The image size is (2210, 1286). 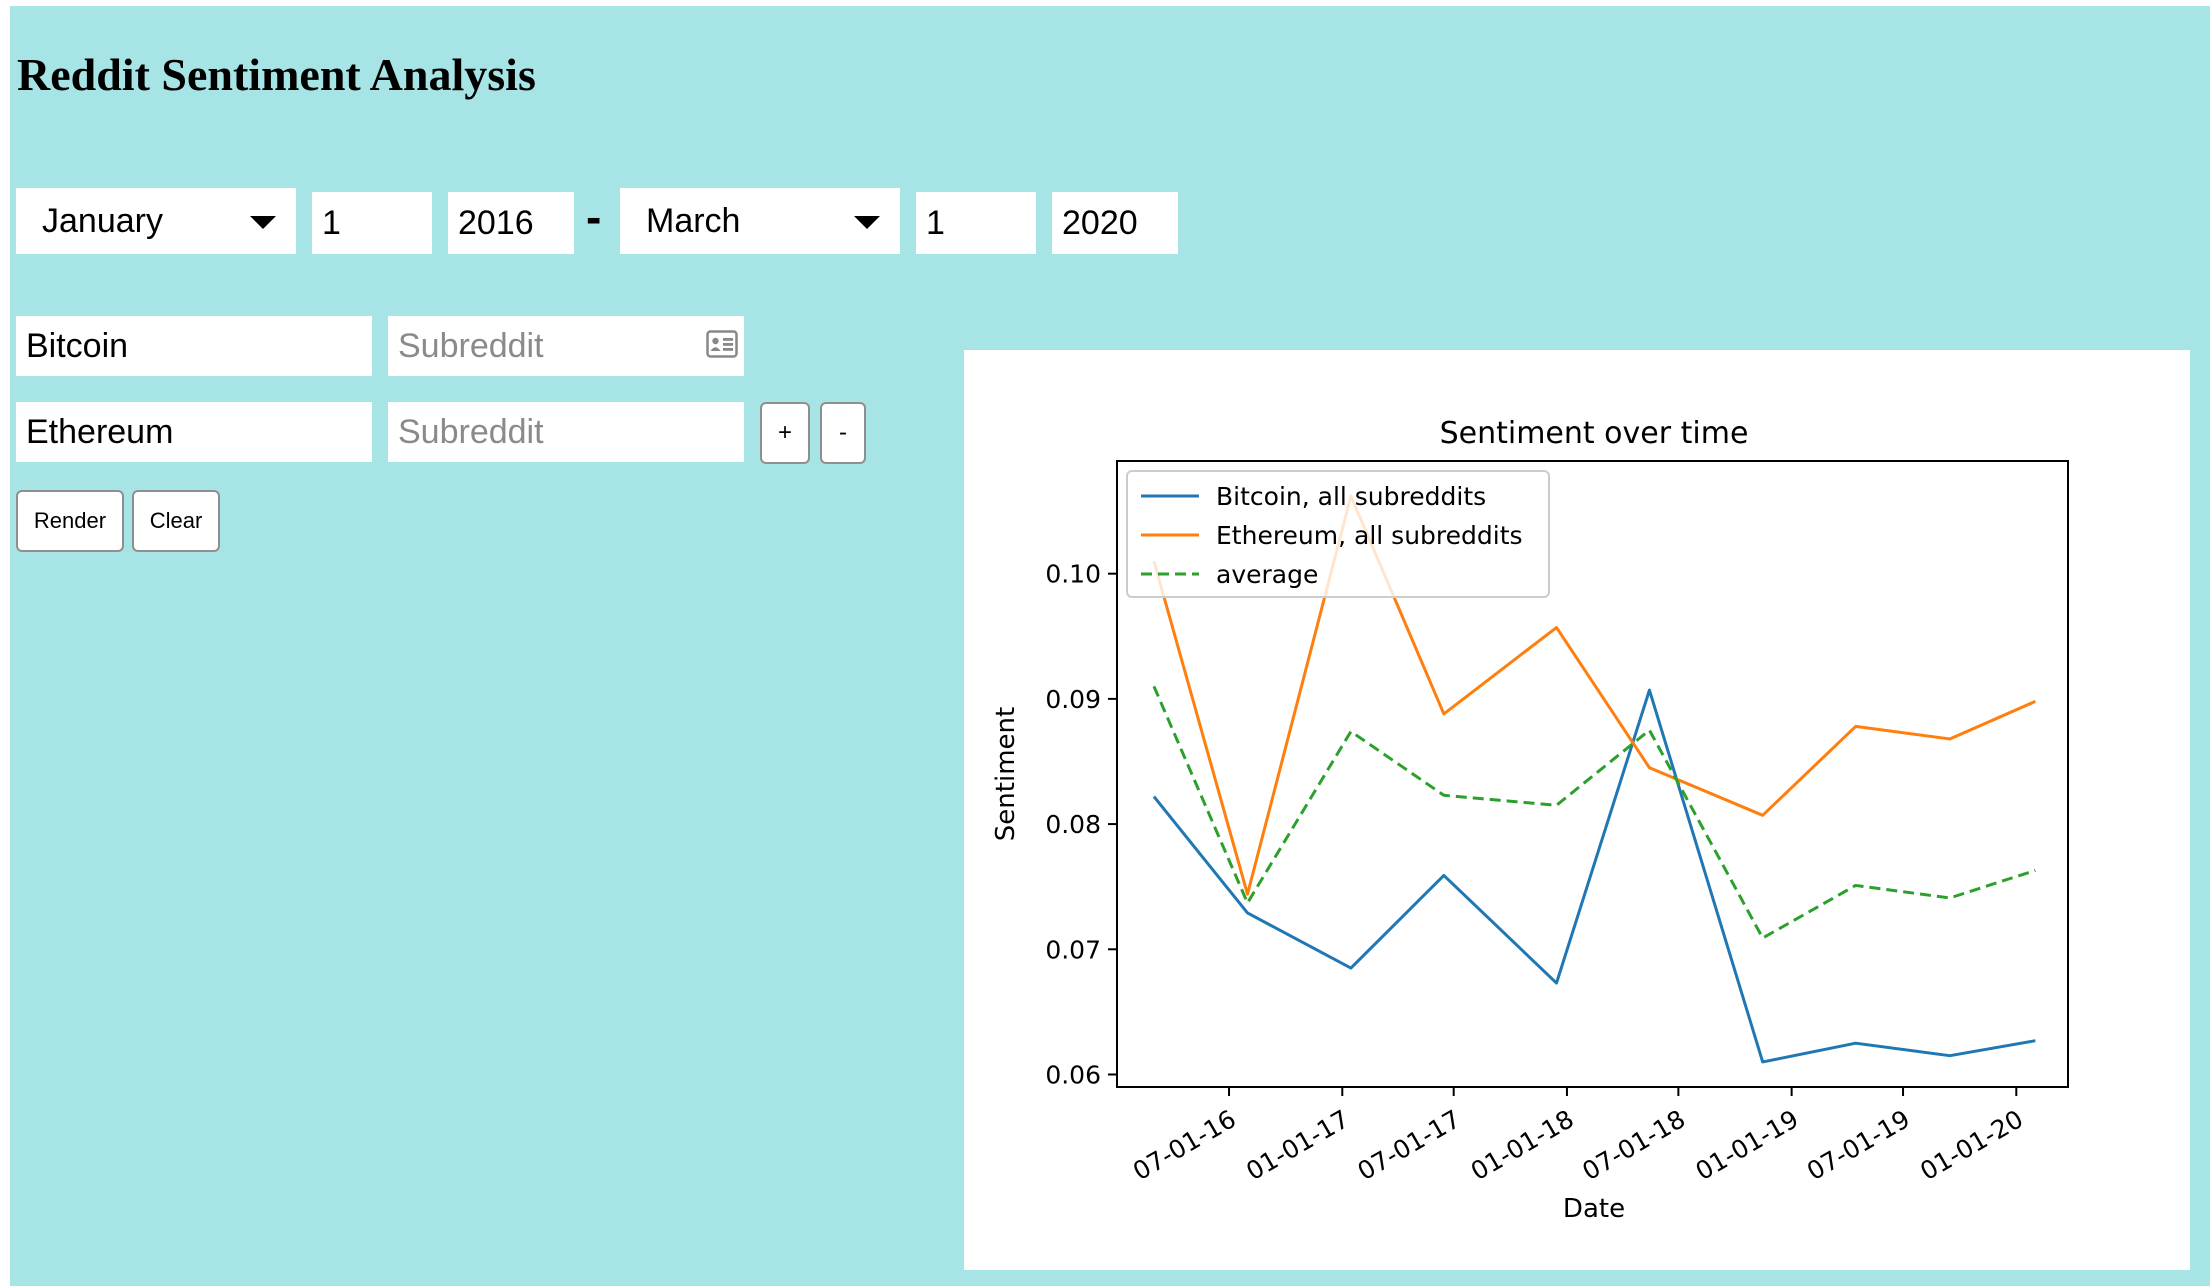 I want to click on x-tick-label: 07-01-19, so click(x=1858, y=1145).